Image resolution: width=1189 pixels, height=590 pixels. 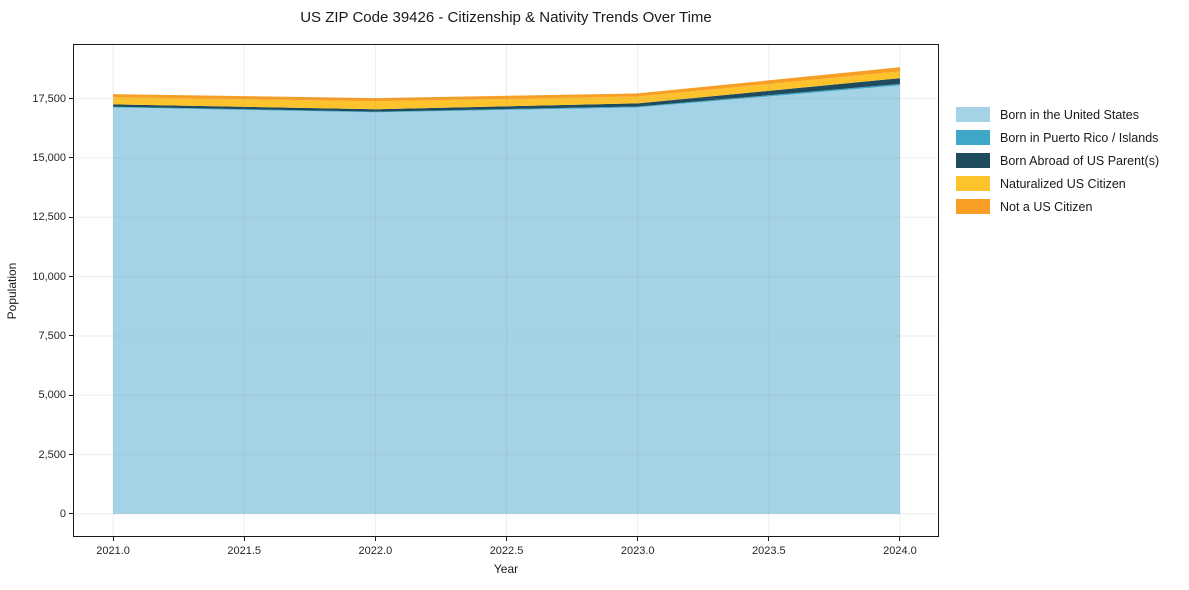 I want to click on legend-item-4: Not a US Citizen, so click(x=1057, y=206).